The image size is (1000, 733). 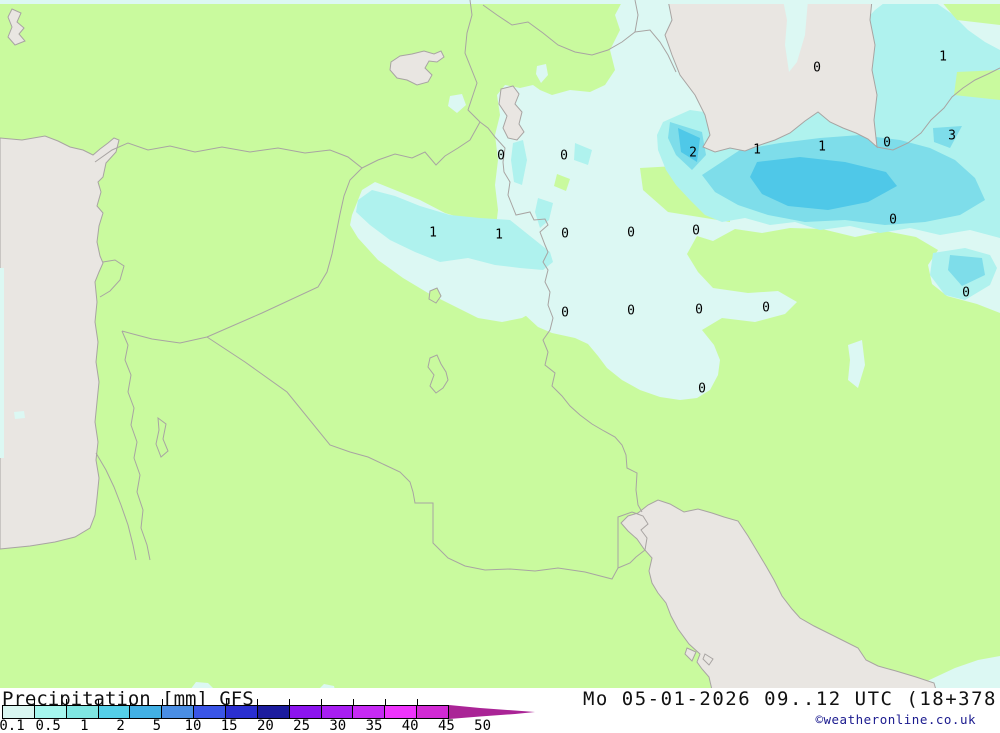 I want to click on mediterranean-sea, so click(x=60, y=342).